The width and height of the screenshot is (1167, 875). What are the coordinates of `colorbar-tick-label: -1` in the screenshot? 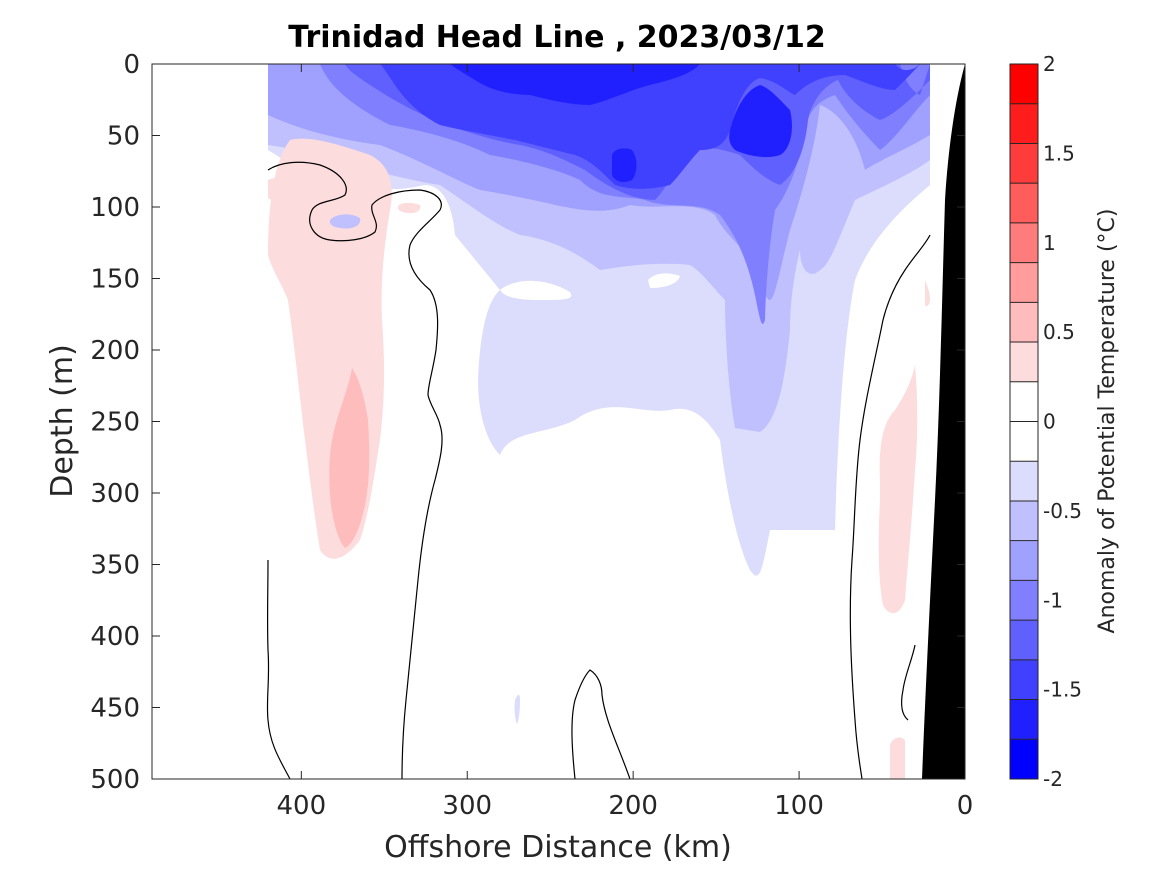 It's located at (1053, 600).